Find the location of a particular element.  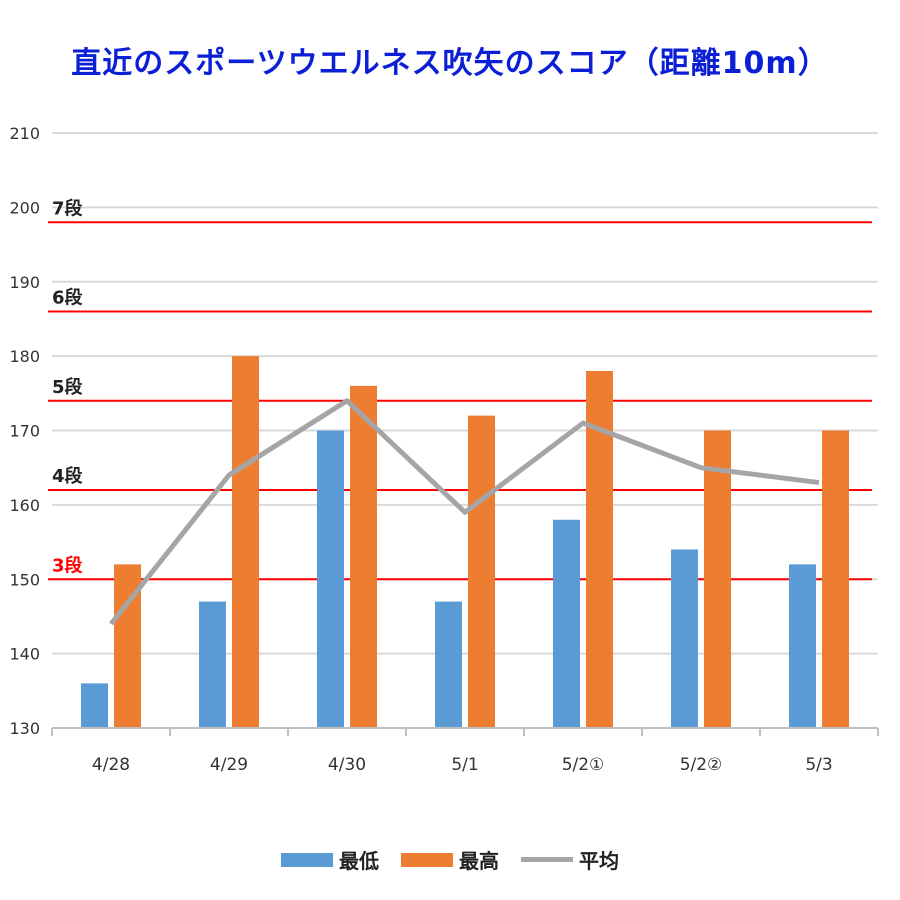

legend-label-max: 最高 is located at coordinates (479, 861).